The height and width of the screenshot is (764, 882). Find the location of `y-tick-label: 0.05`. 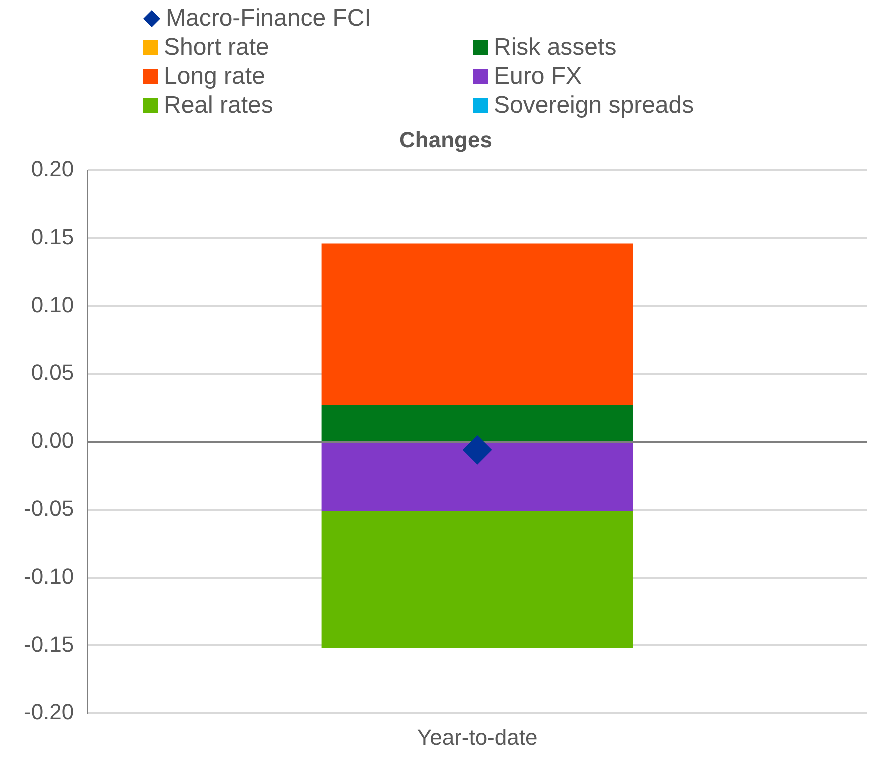

y-tick-label: 0.05 is located at coordinates (52, 373).